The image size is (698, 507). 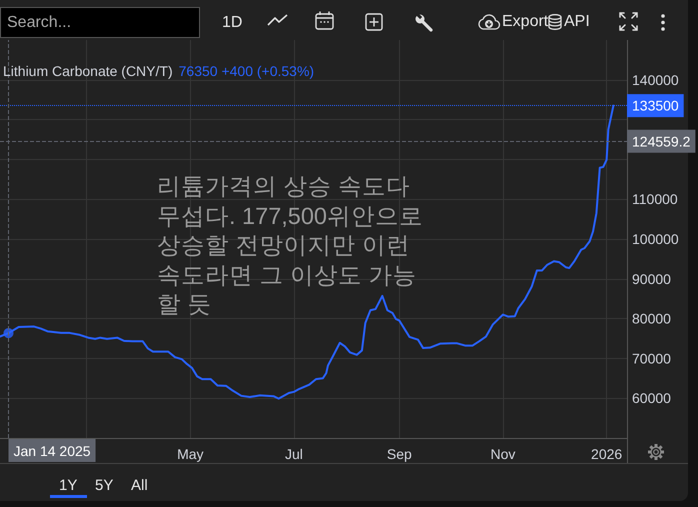 I want to click on y-tick-label: 70000, so click(x=652, y=358).